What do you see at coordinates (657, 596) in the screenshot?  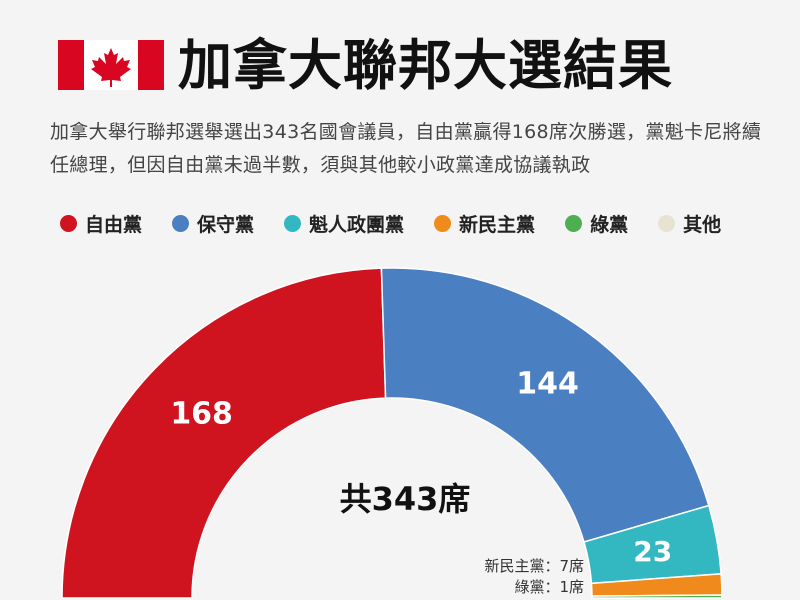 I see `slice` at bounding box center [657, 596].